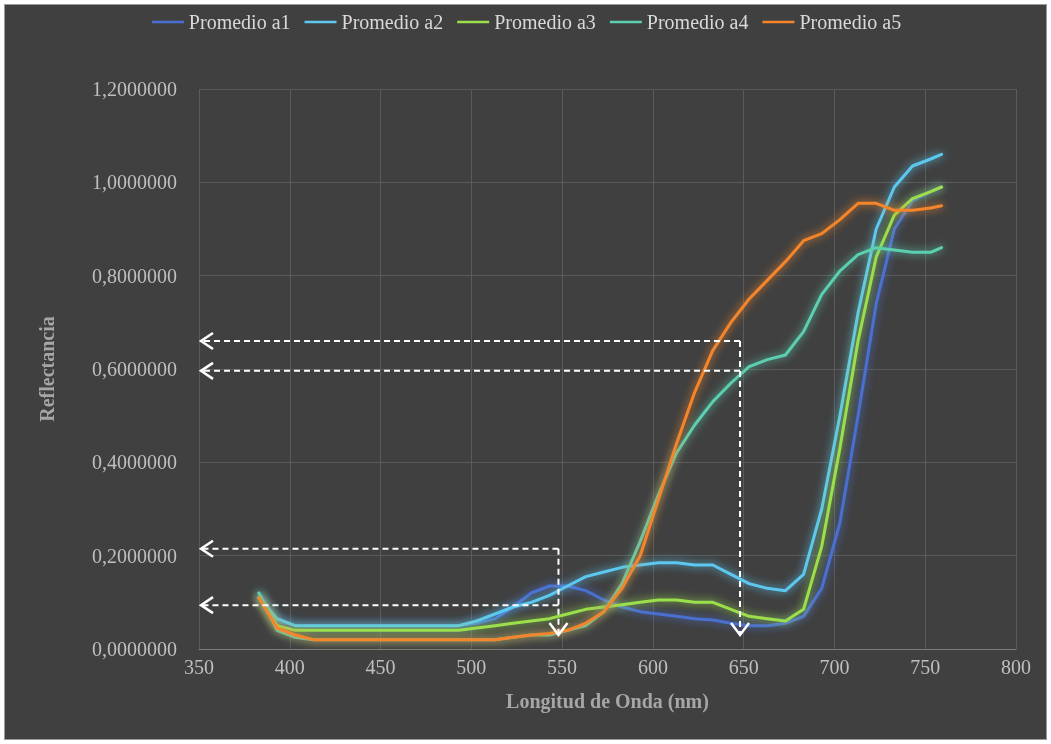  What do you see at coordinates (47, 369) in the screenshot?
I see `y-axis-title: Reflectancia` at bounding box center [47, 369].